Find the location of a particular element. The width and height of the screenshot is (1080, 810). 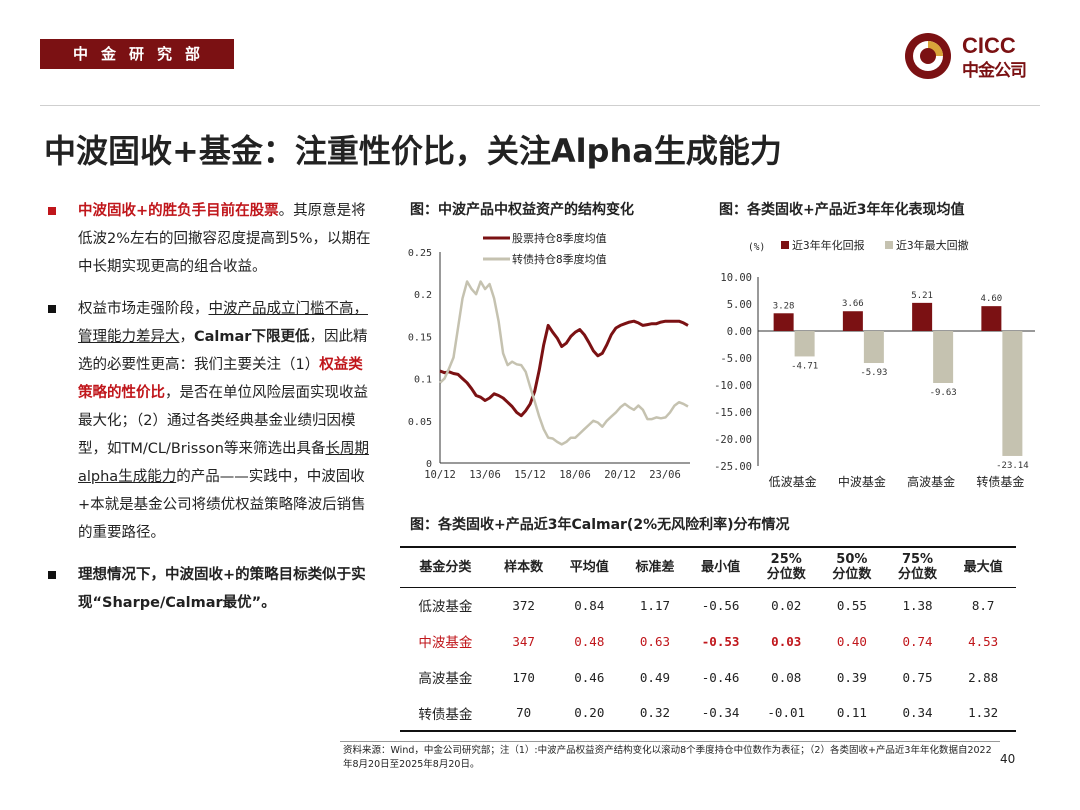

bar-data-label: 5.21 is located at coordinates (922, 296).